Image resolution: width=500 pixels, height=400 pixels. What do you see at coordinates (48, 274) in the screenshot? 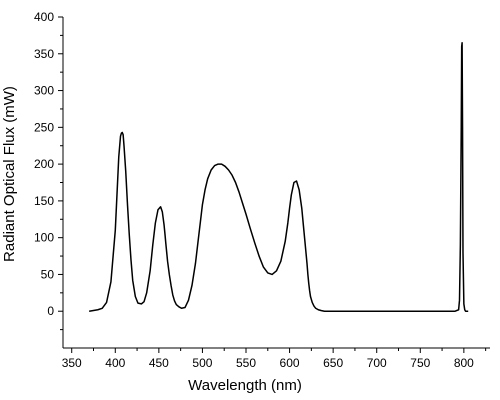
I see `y-tick-label: 50` at bounding box center [48, 274].